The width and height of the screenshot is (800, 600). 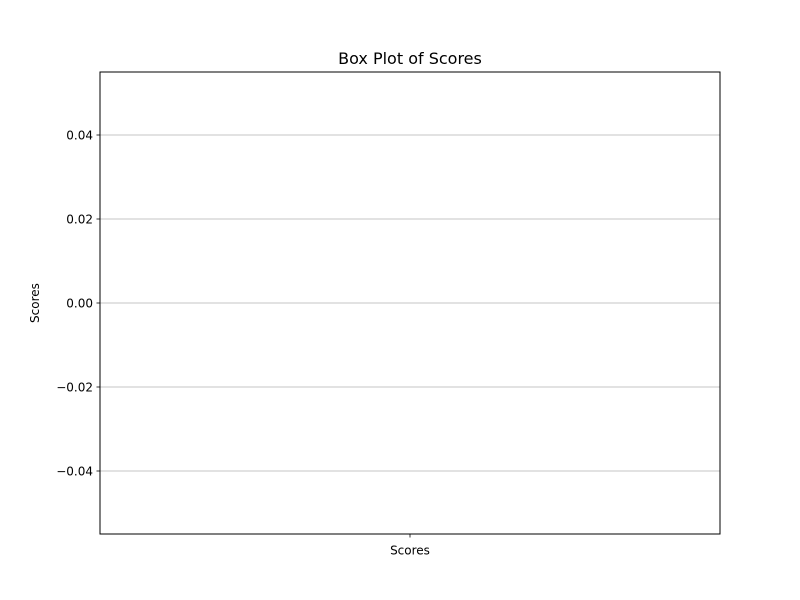 I want to click on y-tick-label: −0.04, so click(x=74, y=471).